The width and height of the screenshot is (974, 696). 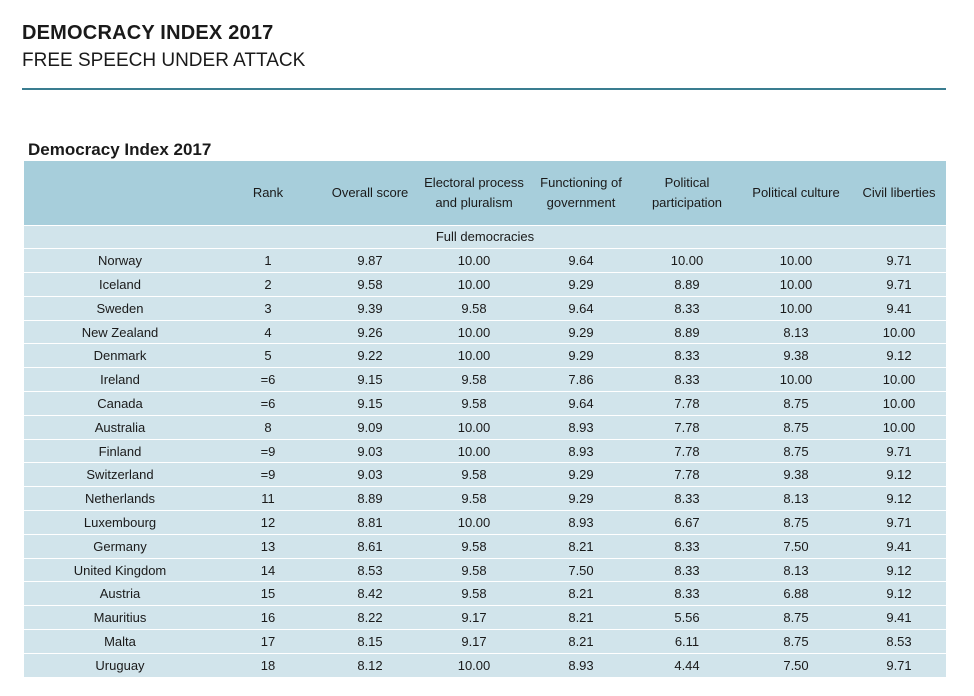 I want to click on column-header: Electoral process and pluralism, so click(x=474, y=192).